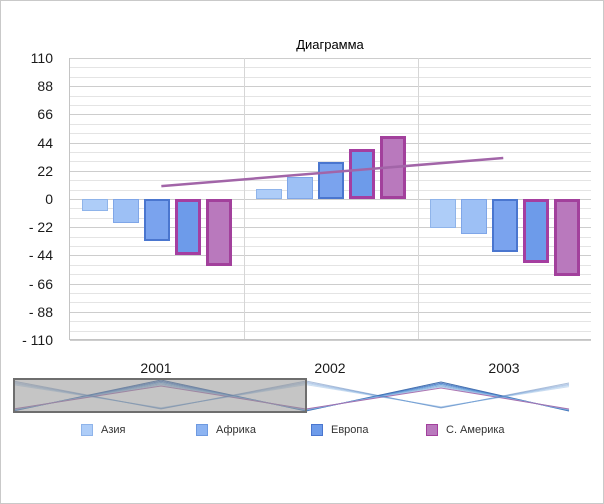  Describe the element at coordinates (160, 395) in the screenshot. I see `selected-range` at that location.